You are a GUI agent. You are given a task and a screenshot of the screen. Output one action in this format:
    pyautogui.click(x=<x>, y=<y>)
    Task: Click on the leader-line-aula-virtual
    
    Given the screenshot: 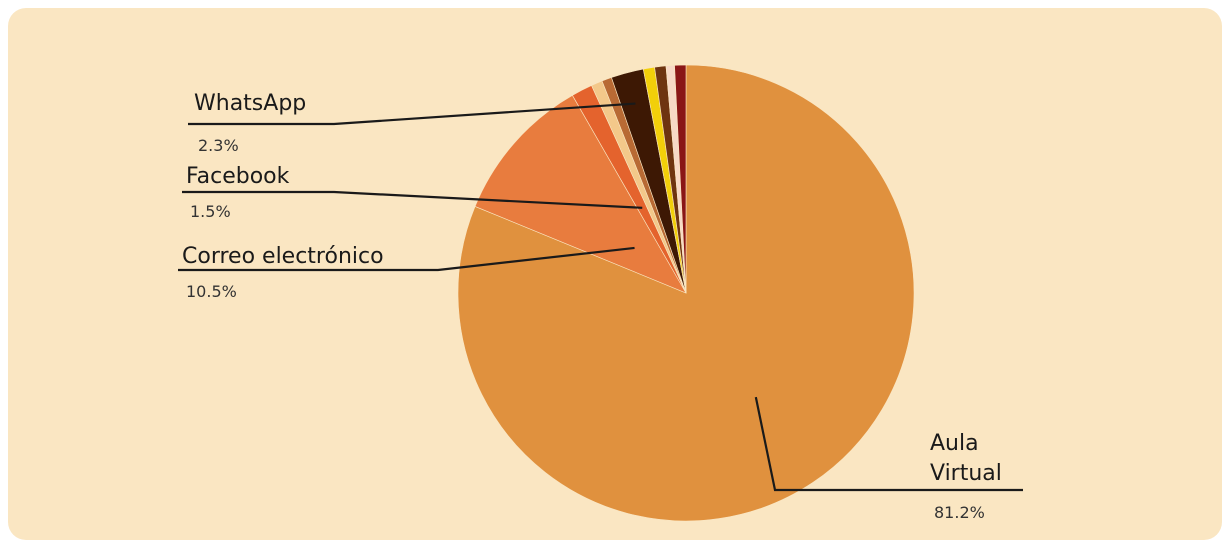 What is the action you would take?
    pyautogui.click(x=888, y=444)
    